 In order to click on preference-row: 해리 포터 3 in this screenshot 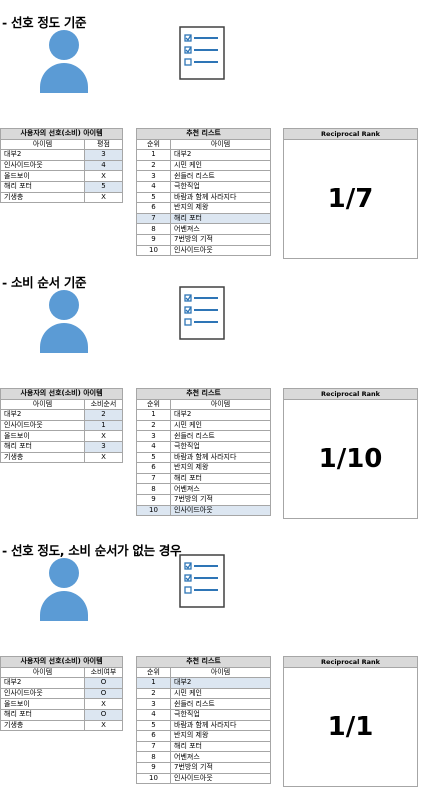, I will do `click(61, 446)`.